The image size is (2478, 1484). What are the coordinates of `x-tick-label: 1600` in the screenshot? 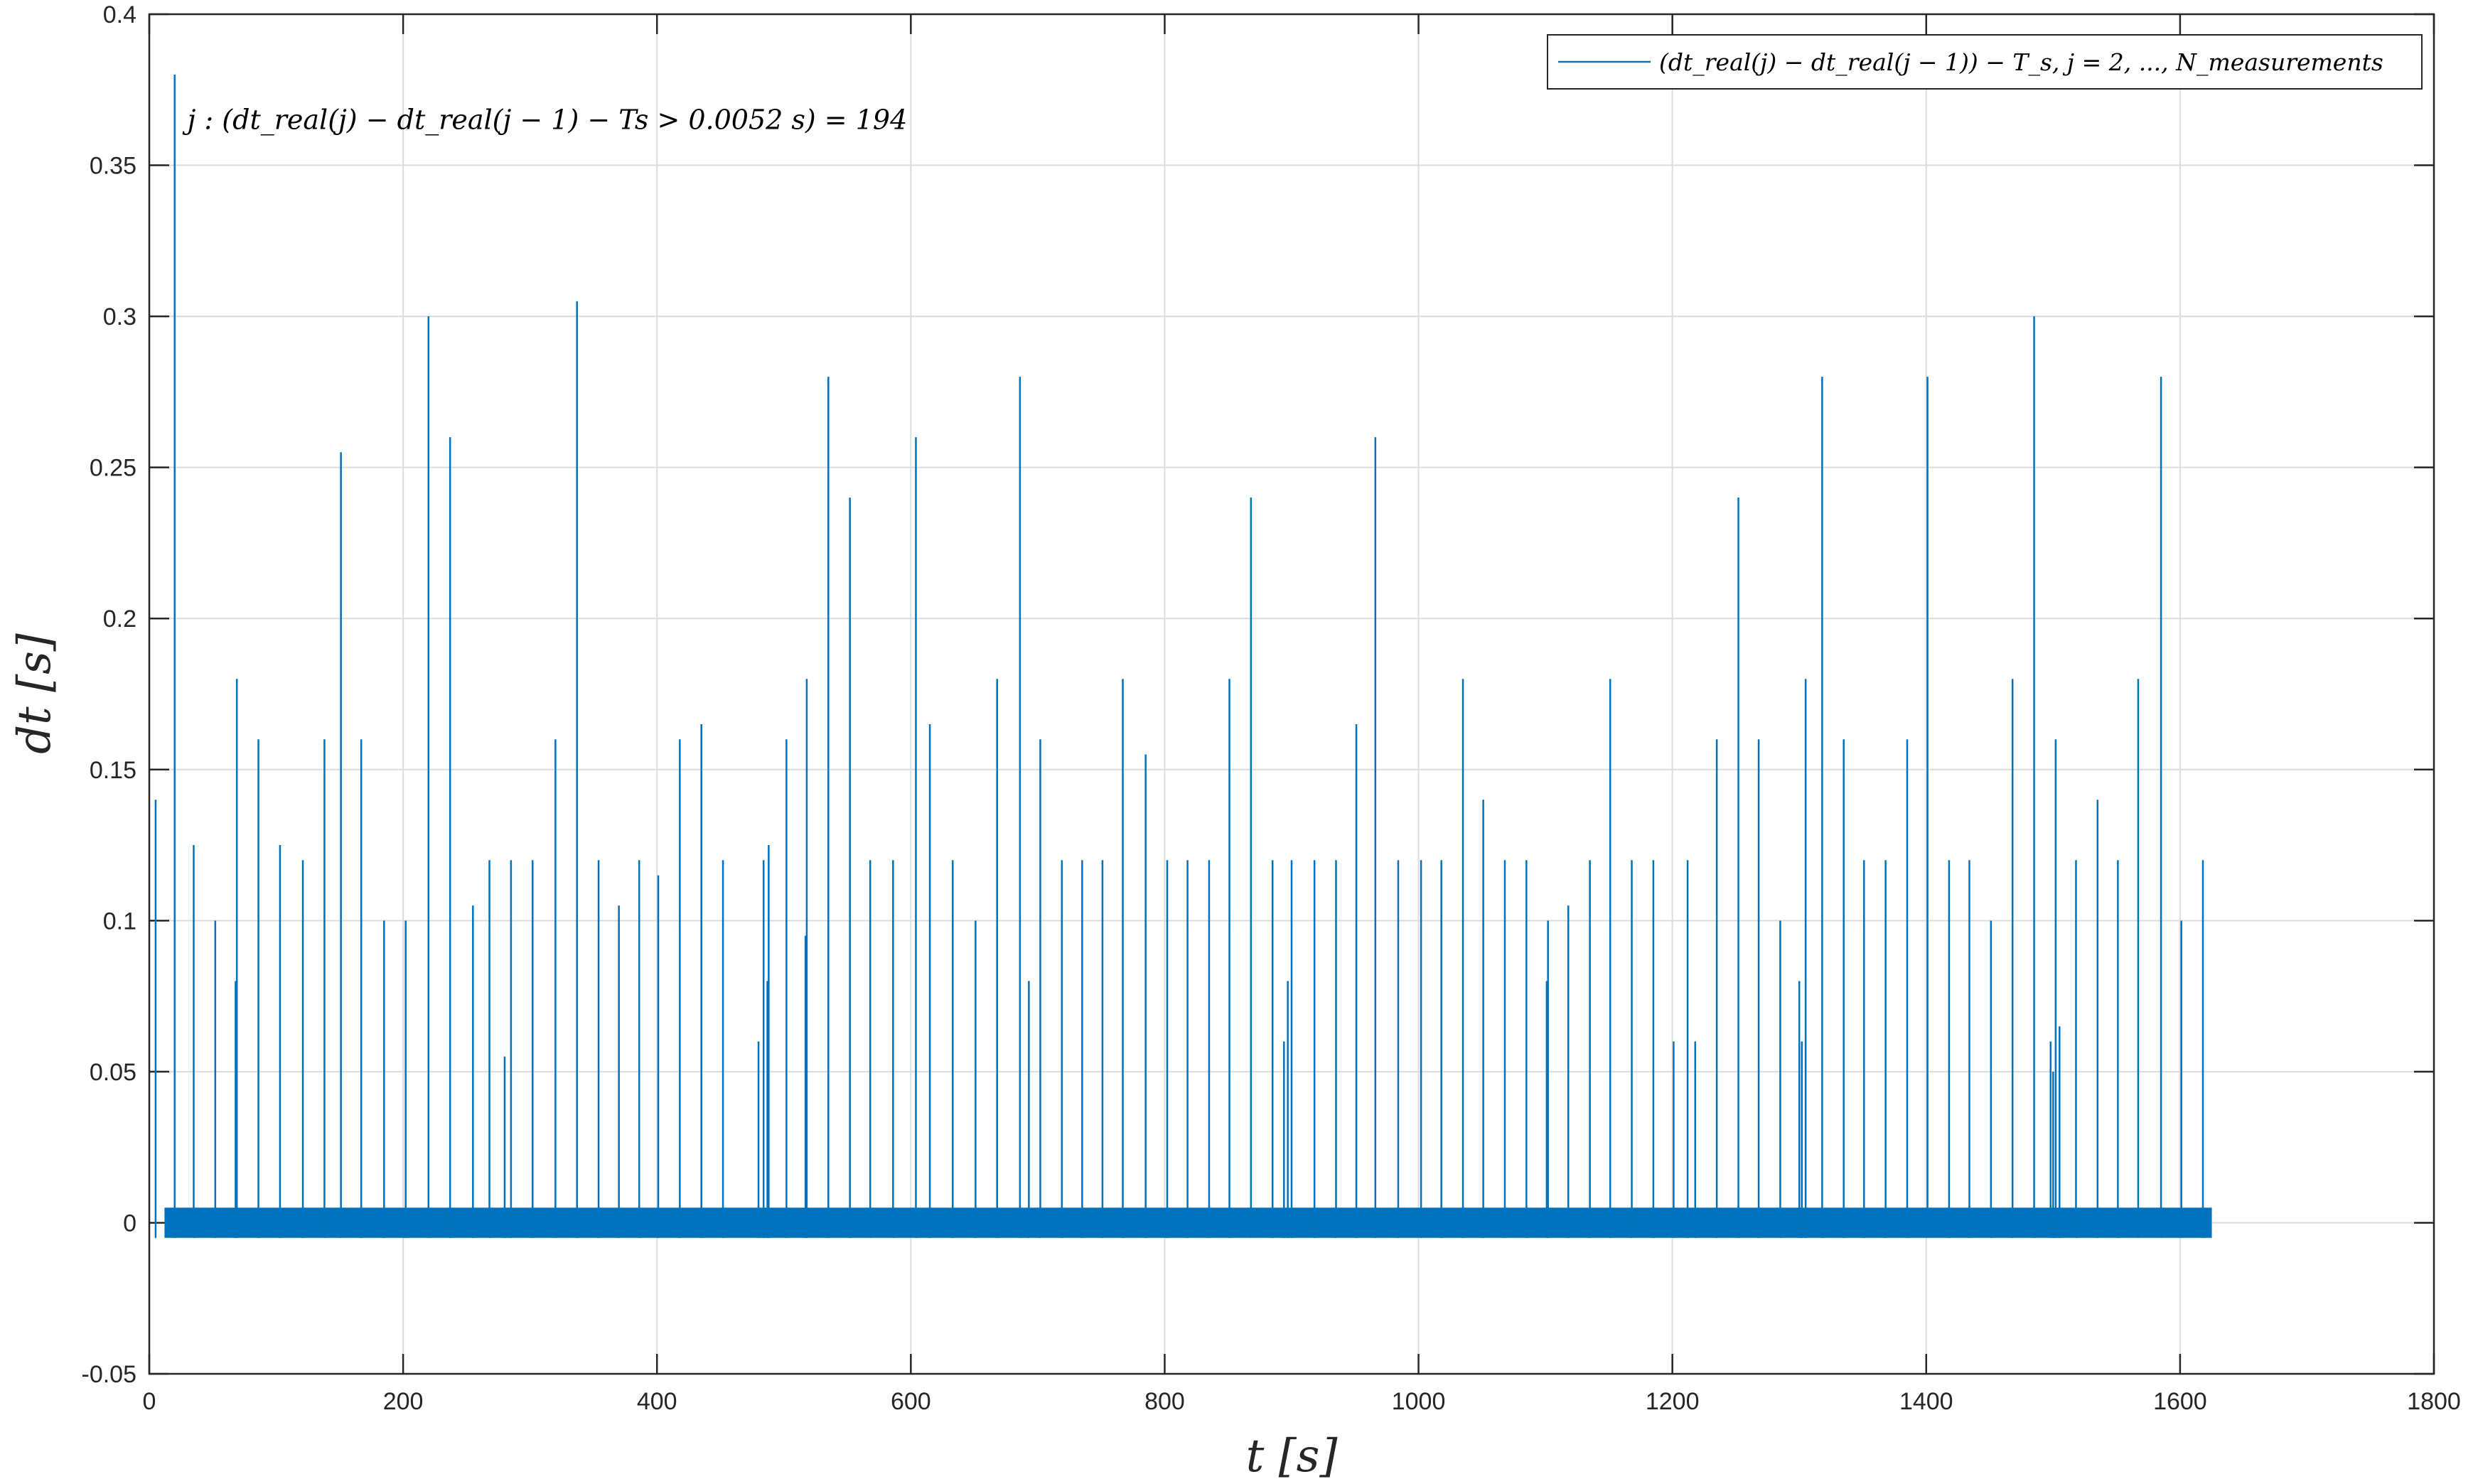 It's located at (2180, 1402).